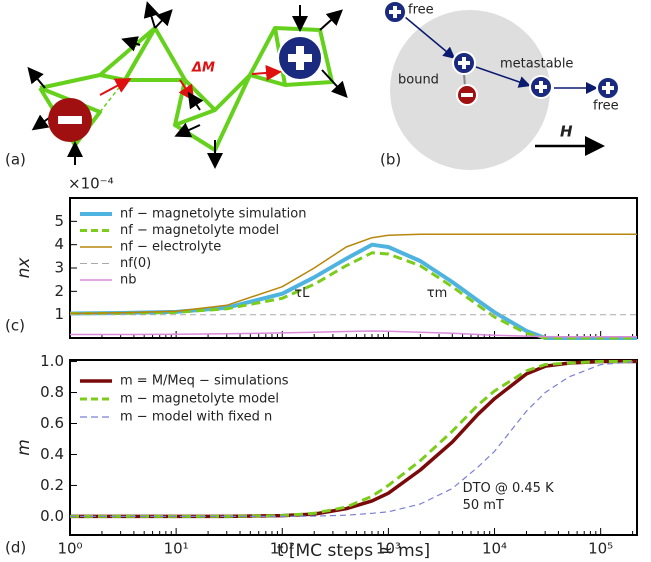 The height and width of the screenshot is (562, 651). I want to click on legend-label: nf(0), so click(135, 263).